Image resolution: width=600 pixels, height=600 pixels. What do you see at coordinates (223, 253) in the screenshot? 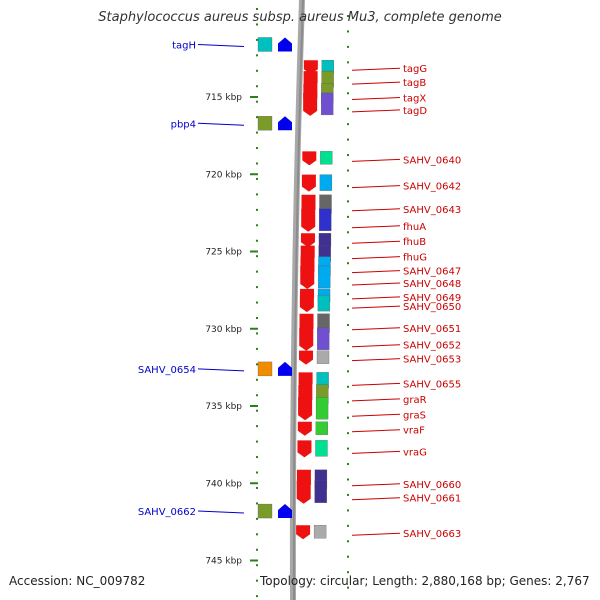
I see `scale-label: 725 kbp` at bounding box center [223, 253].